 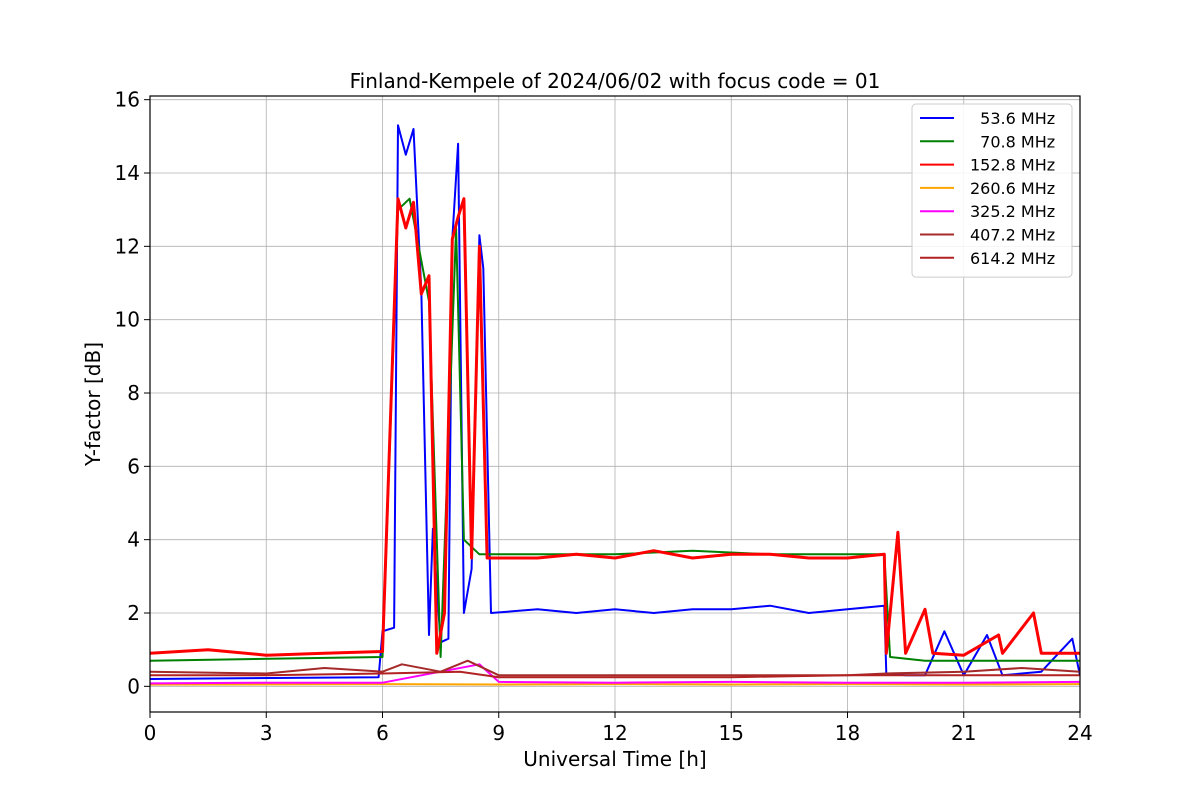 I want to click on y-tick-label: 6, so click(x=133, y=466).